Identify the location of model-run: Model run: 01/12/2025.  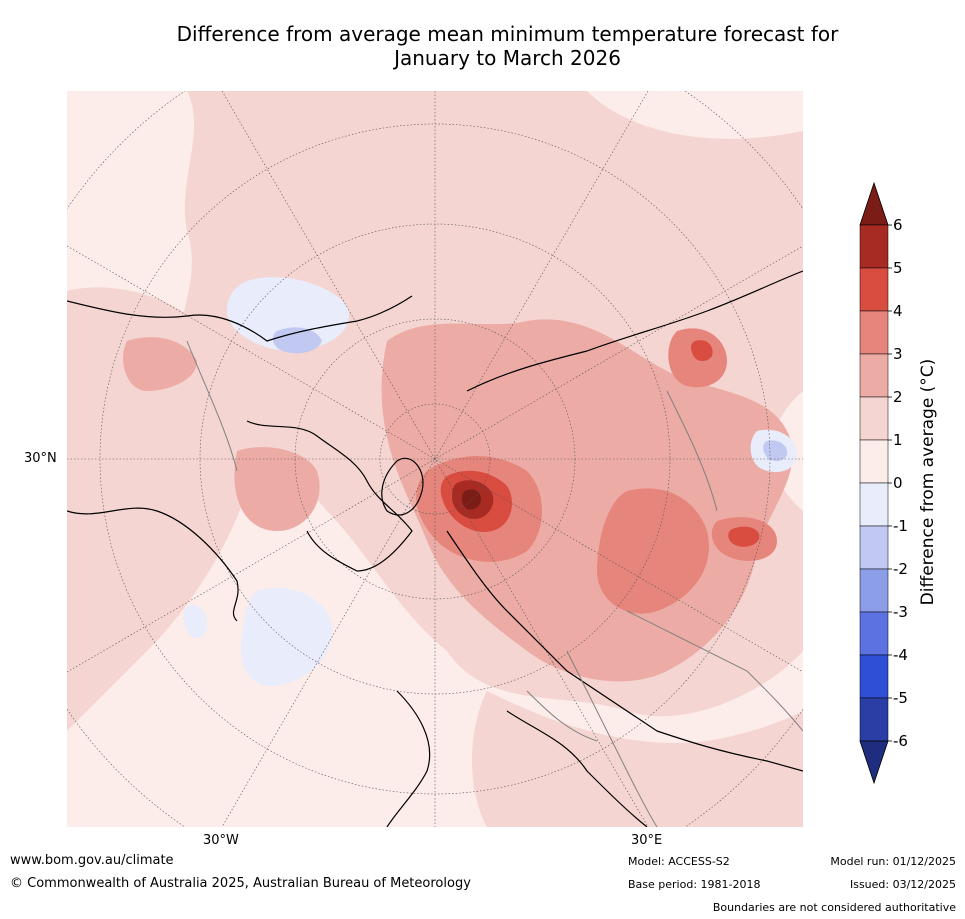
(893, 861).